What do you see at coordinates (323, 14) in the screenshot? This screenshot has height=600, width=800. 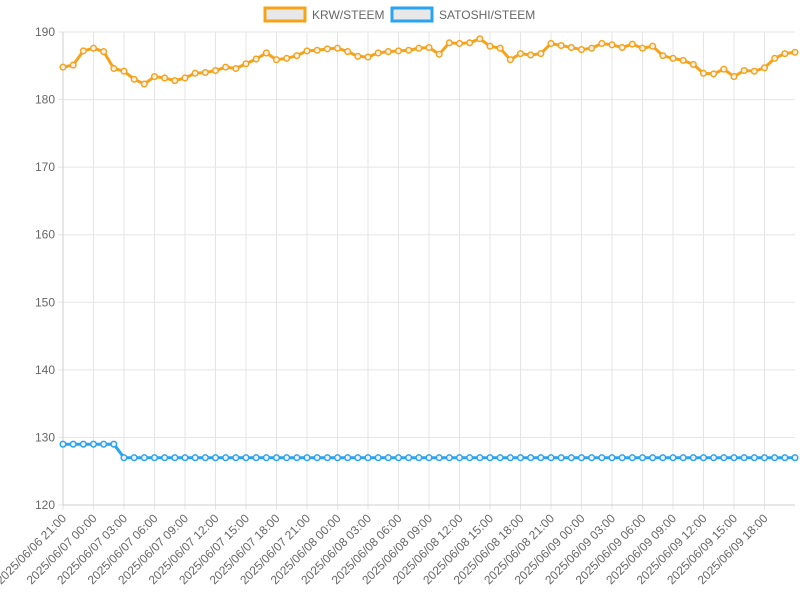 I see `legend-item: KRW/STEEM` at bounding box center [323, 14].